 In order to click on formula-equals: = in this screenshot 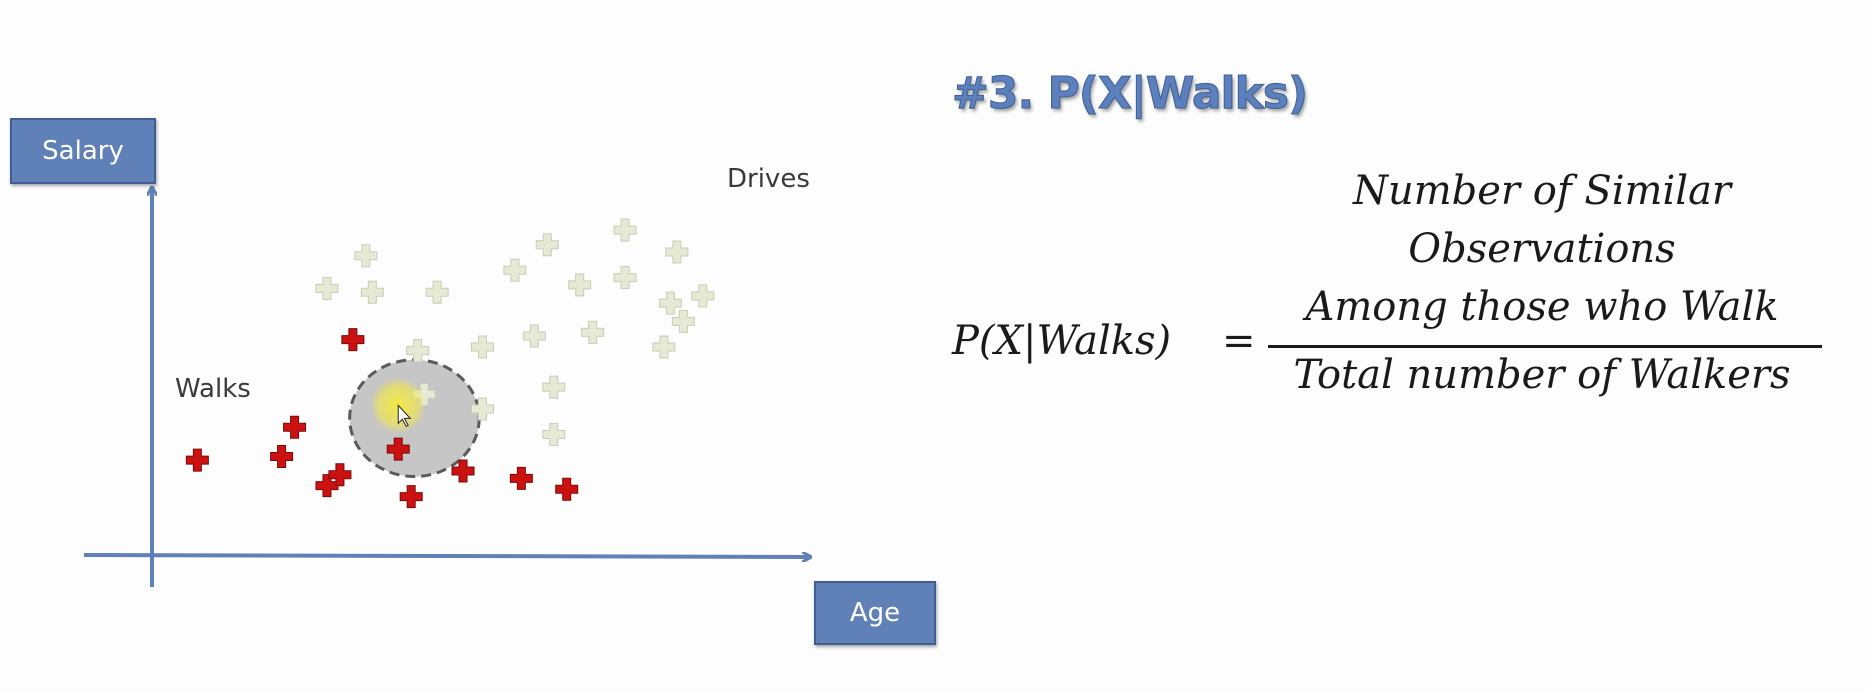, I will do `click(1239, 341)`.